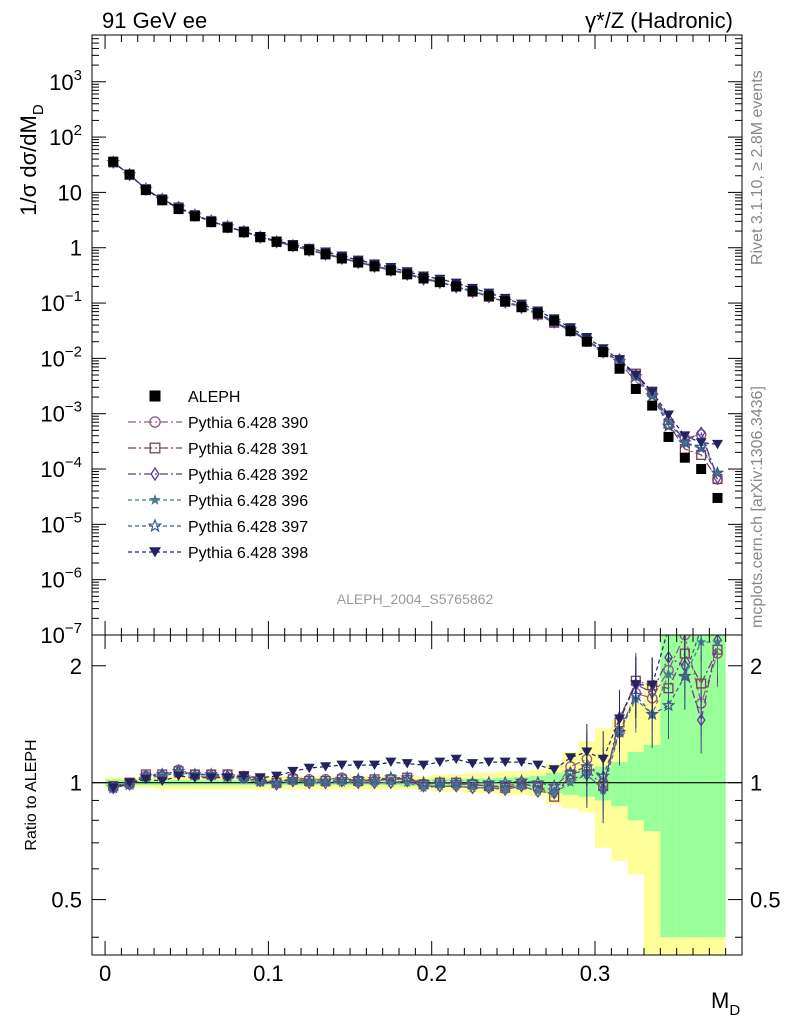 The image size is (786, 1024). I want to click on ratio-y-axis-label: Ratio to ALEPH, so click(31, 794).